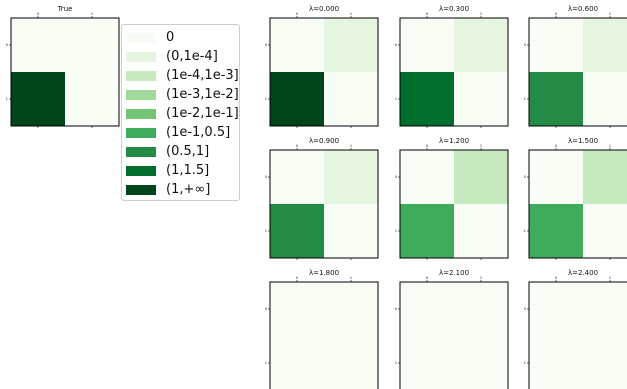 The height and width of the screenshot is (389, 627). I want to click on legend-item: (0.5,1], so click(167, 151).